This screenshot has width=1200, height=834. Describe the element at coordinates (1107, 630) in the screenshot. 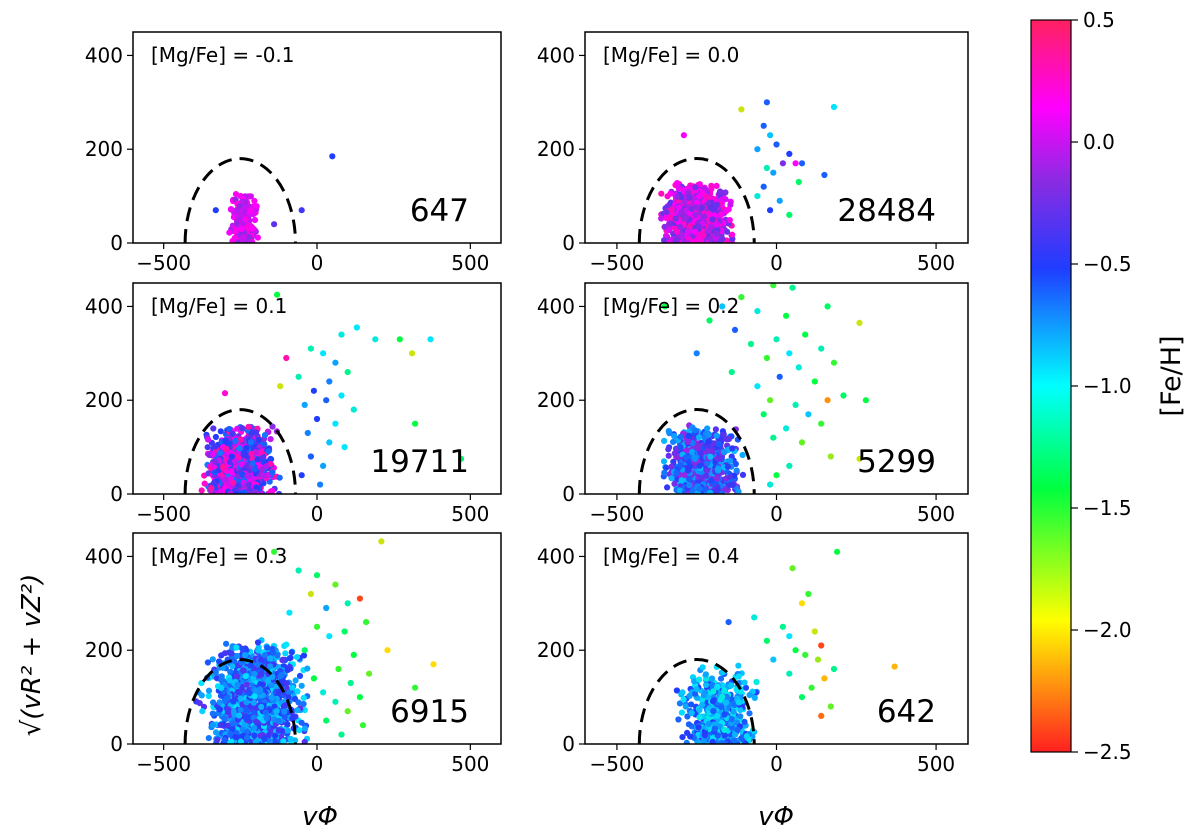

I see `colorbar-tick-label: −2.0` at that location.